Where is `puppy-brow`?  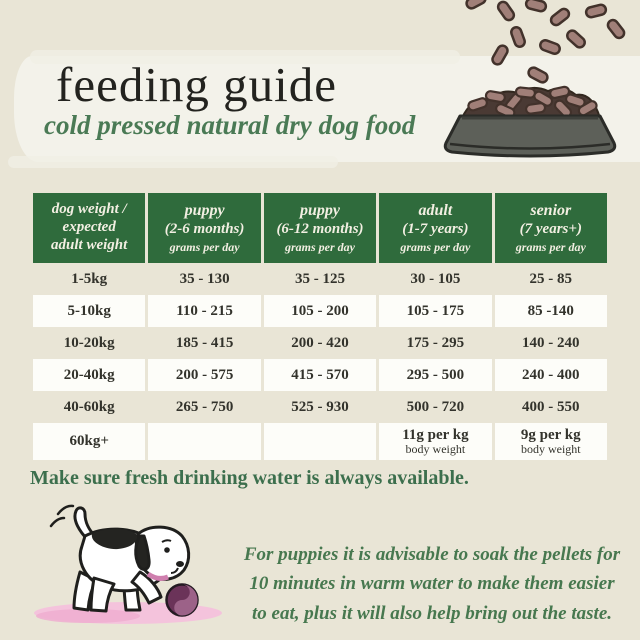 puppy-brow is located at coordinates (166, 541).